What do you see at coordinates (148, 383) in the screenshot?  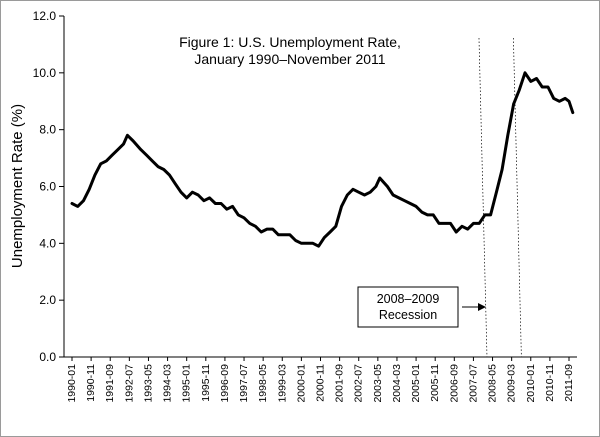 I see `x-tick-label: 1993-05` at bounding box center [148, 383].